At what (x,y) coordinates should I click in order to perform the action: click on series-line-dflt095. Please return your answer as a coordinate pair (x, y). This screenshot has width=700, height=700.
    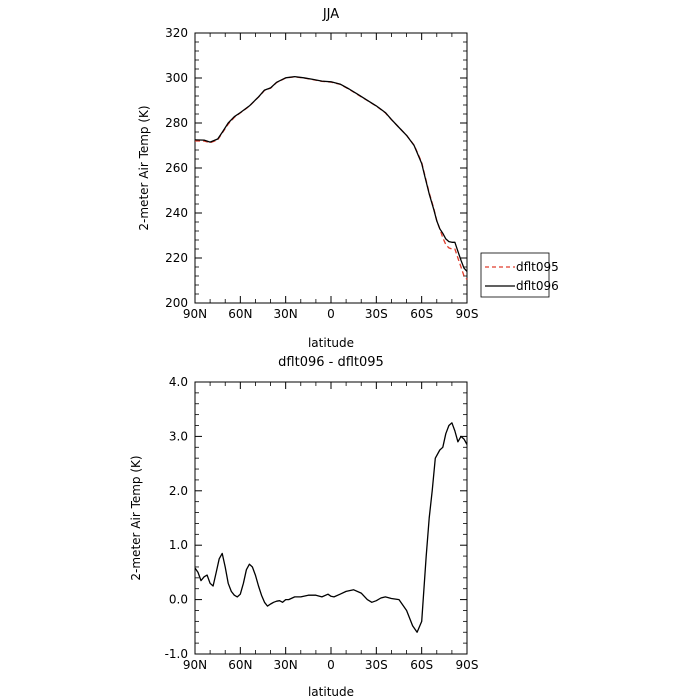
    Looking at the image, I should click on (331, 178).